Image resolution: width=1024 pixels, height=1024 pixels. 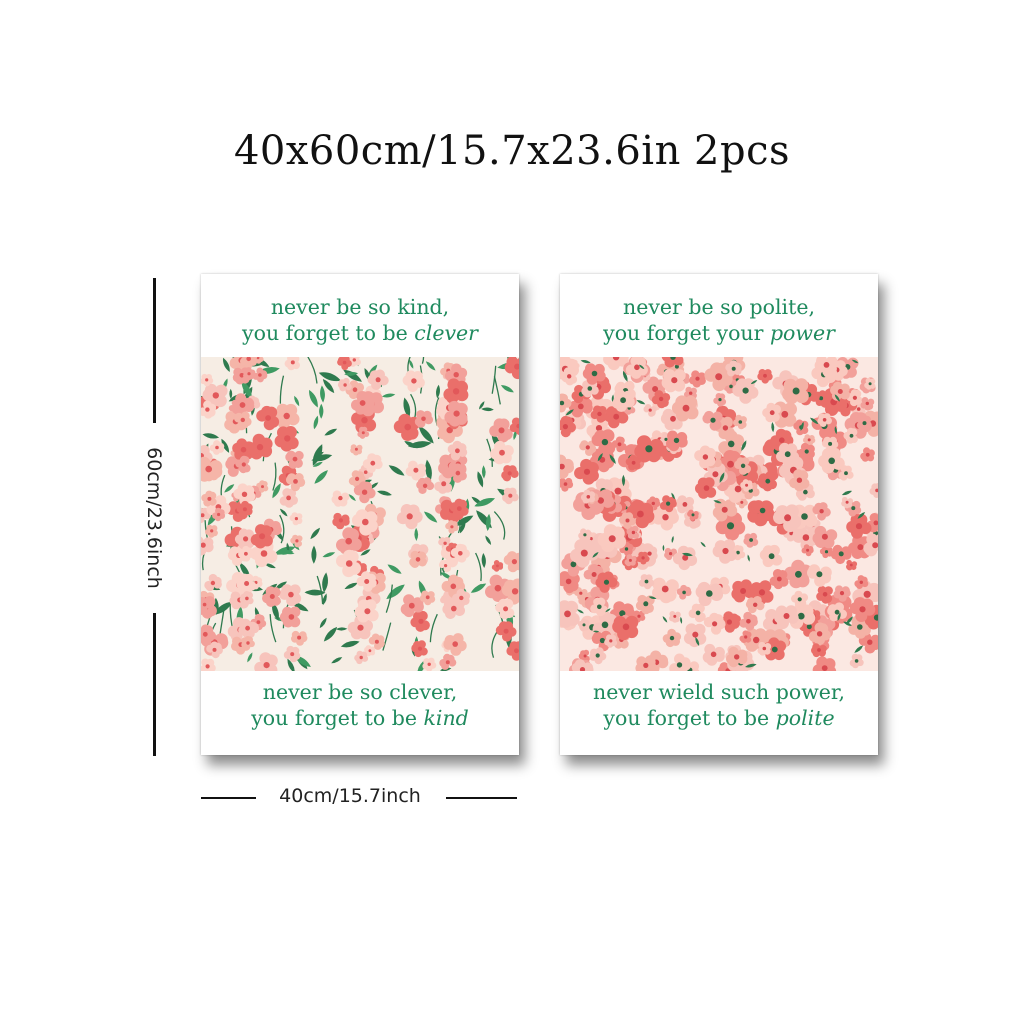 I want to click on quote-line: you forget to be polite, so click(x=719, y=718).